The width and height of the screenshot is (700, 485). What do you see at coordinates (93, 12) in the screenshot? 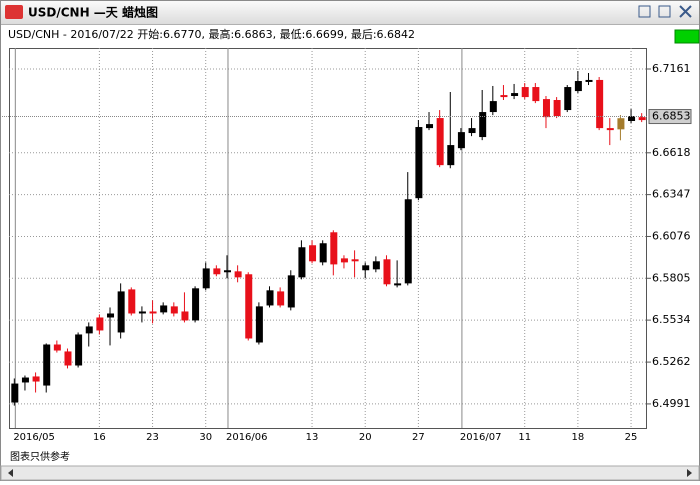
I see `window-title: USD/CNH —天 蜡烛图` at bounding box center [93, 12].